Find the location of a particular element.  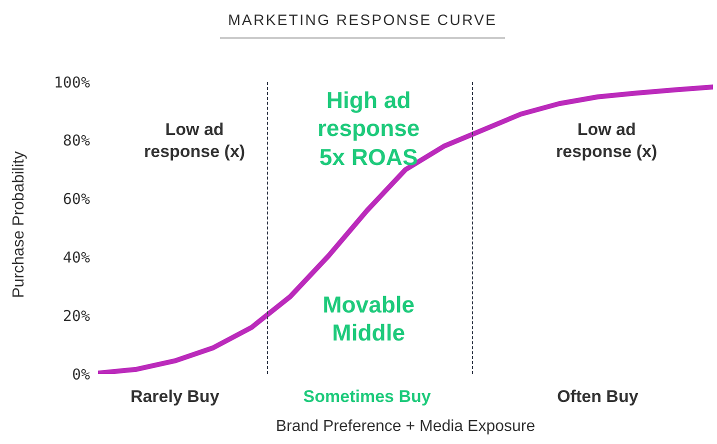

x-tick-label: Often Buy is located at coordinates (598, 396).